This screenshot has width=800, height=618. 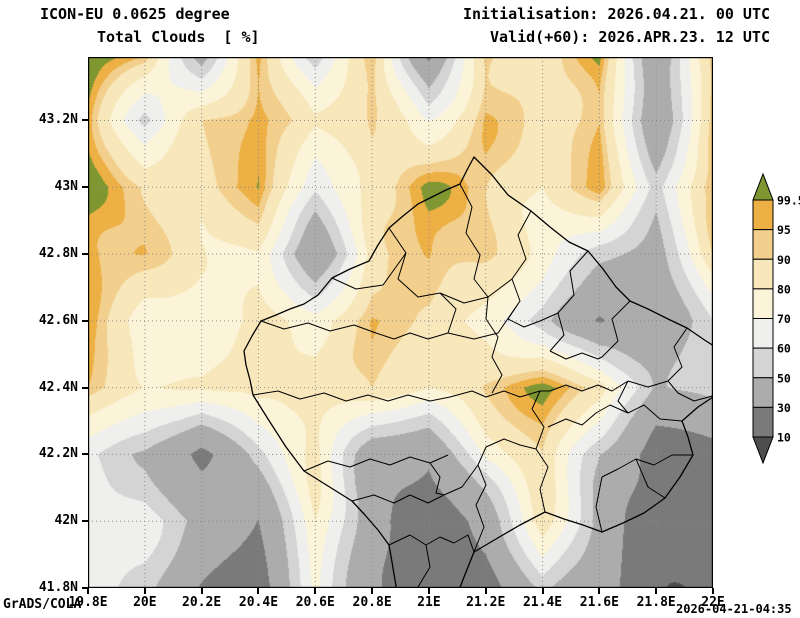 What do you see at coordinates (656, 602) in the screenshot?
I see `x-axis-label: 21.8E` at bounding box center [656, 602].